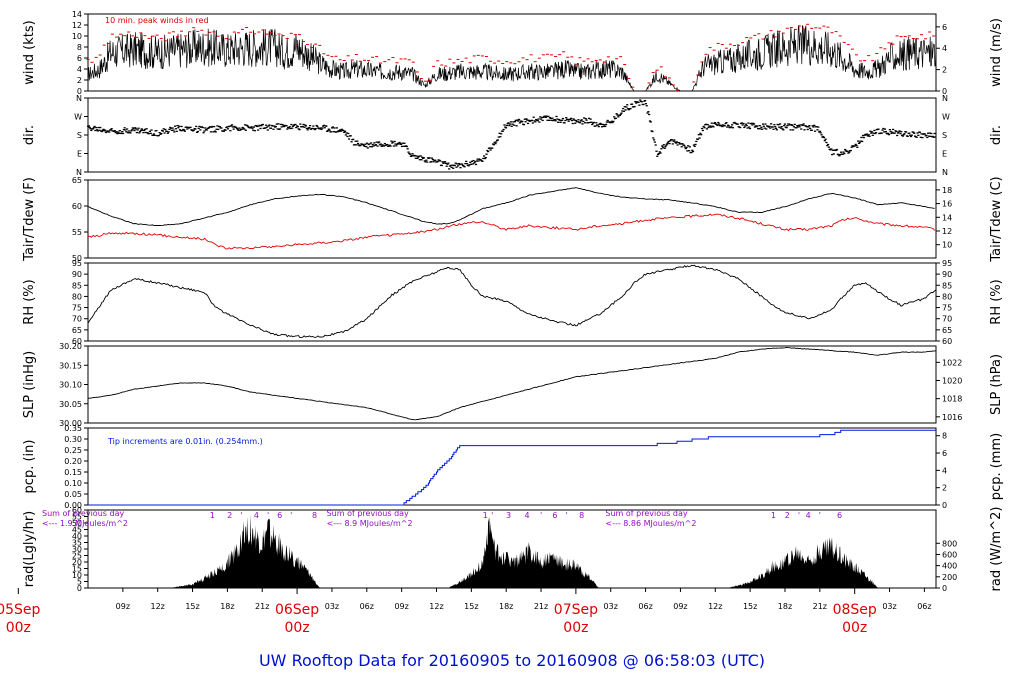  What do you see at coordinates (70, 423) in the screenshot?
I see `y-tick-label: 30.00` at bounding box center [70, 423].